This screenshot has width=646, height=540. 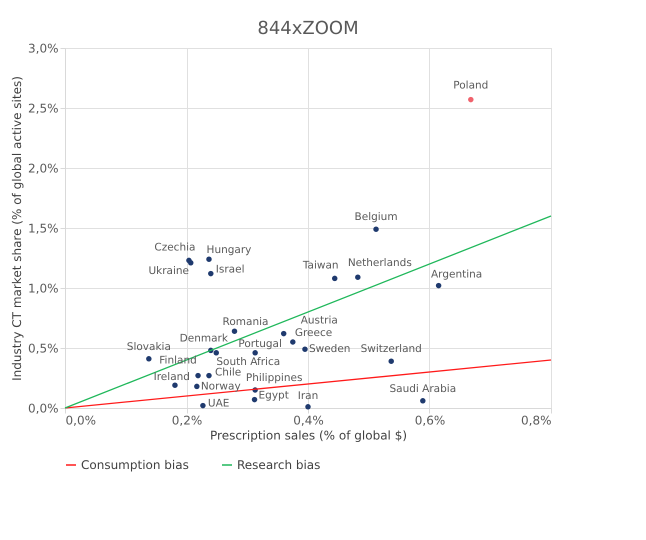 What do you see at coordinates (470, 86) in the screenshot?
I see `annotation: Poland` at bounding box center [470, 86].